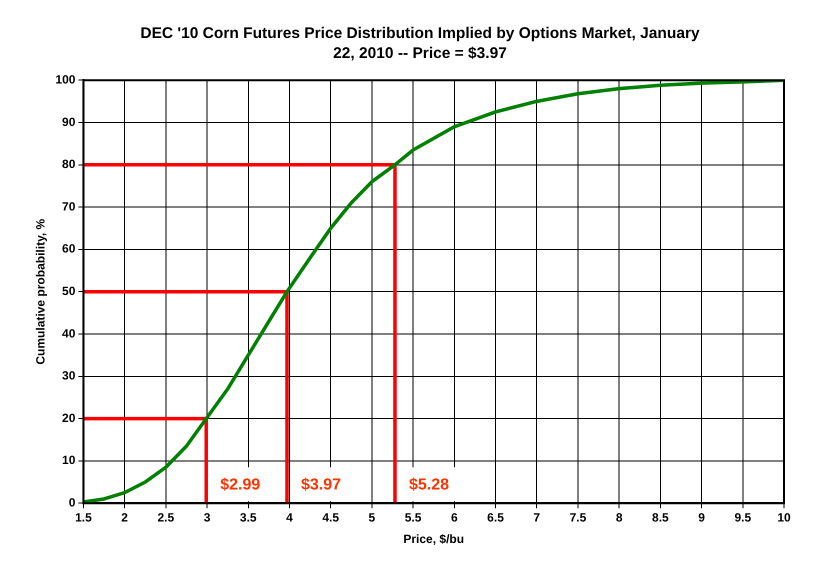 The width and height of the screenshot is (814, 561). Describe the element at coordinates (536, 517) in the screenshot. I see `x-tick-label: 7` at that location.